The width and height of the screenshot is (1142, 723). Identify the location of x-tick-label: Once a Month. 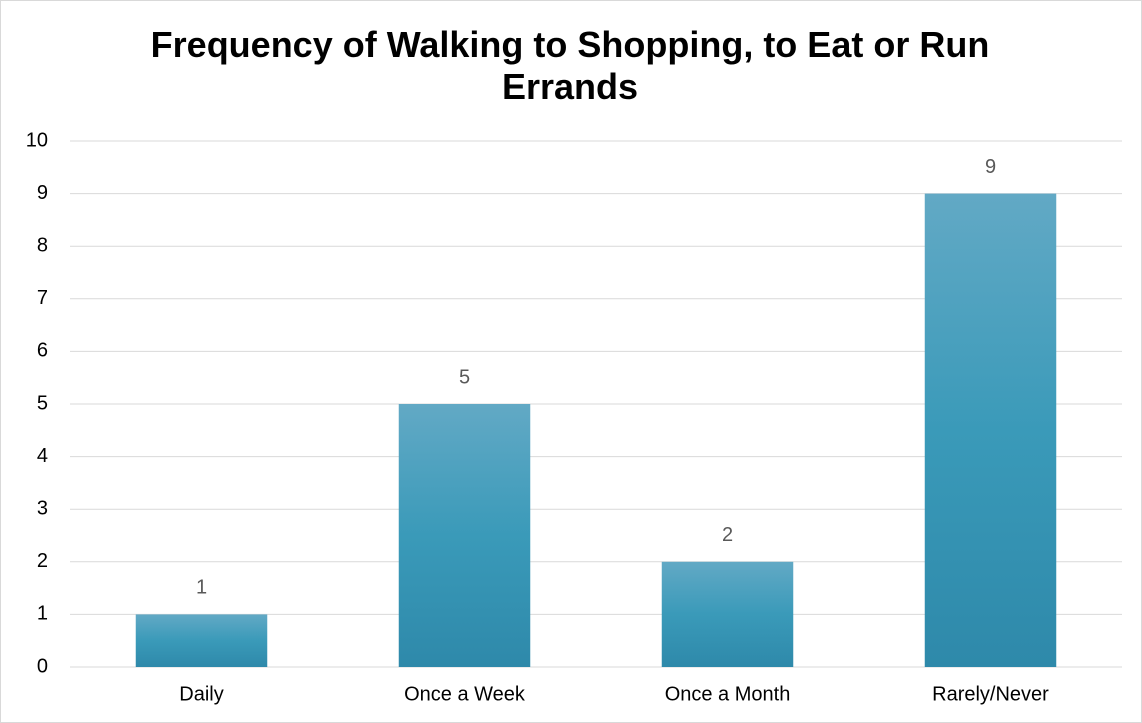
(728, 694).